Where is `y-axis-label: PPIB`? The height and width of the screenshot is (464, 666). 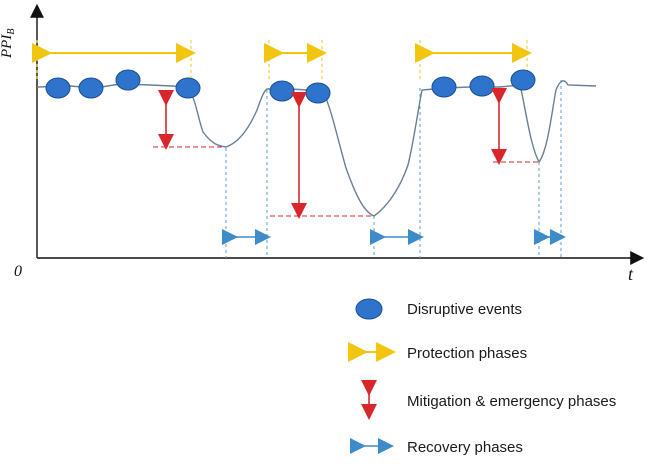
y-axis-label: PPIB is located at coordinates (8, 44).